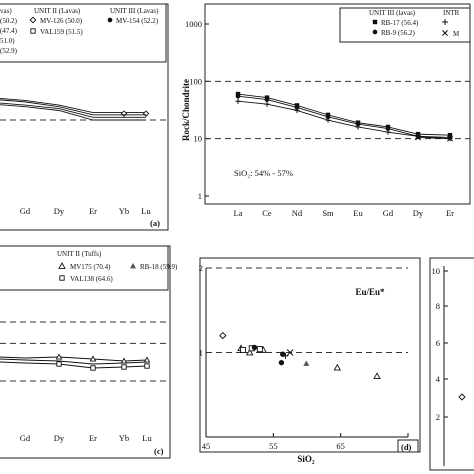 The width and height of the screenshot is (474, 474). I want to click on panel-d-title: Eu/Eu*, so click(370, 292).